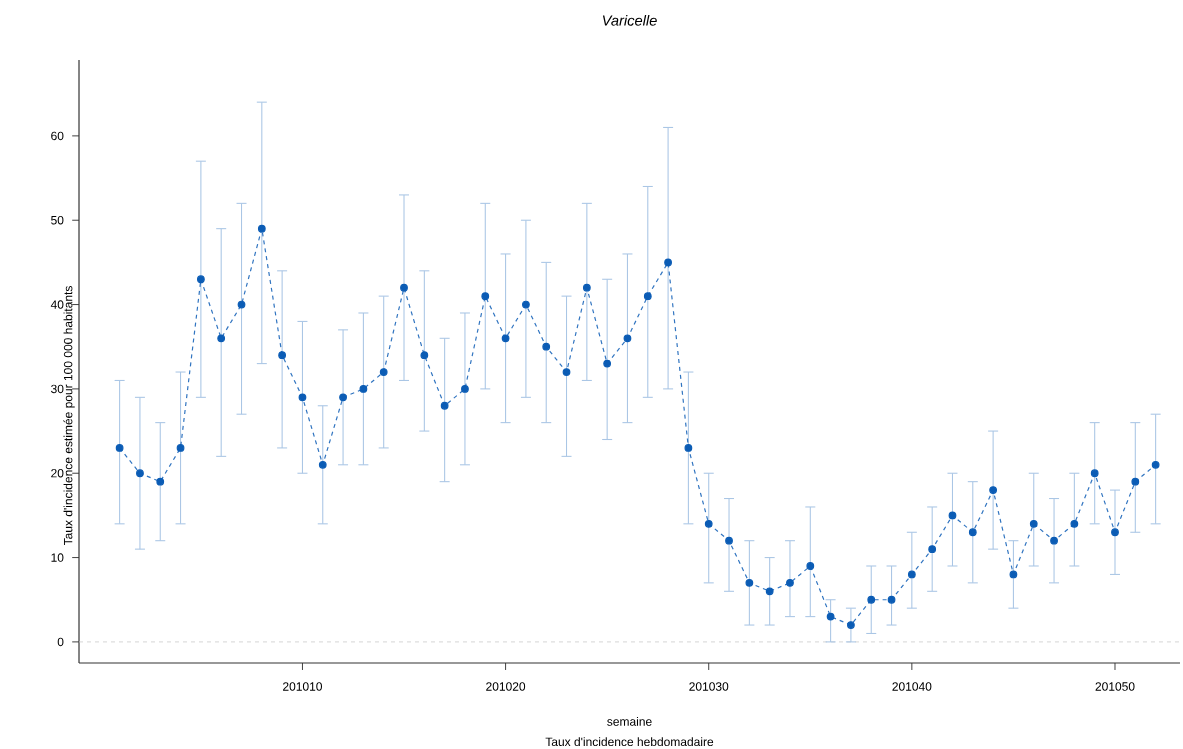 This screenshot has height=749, width=1183. I want to click on y-tick-label: 50, so click(57, 220).